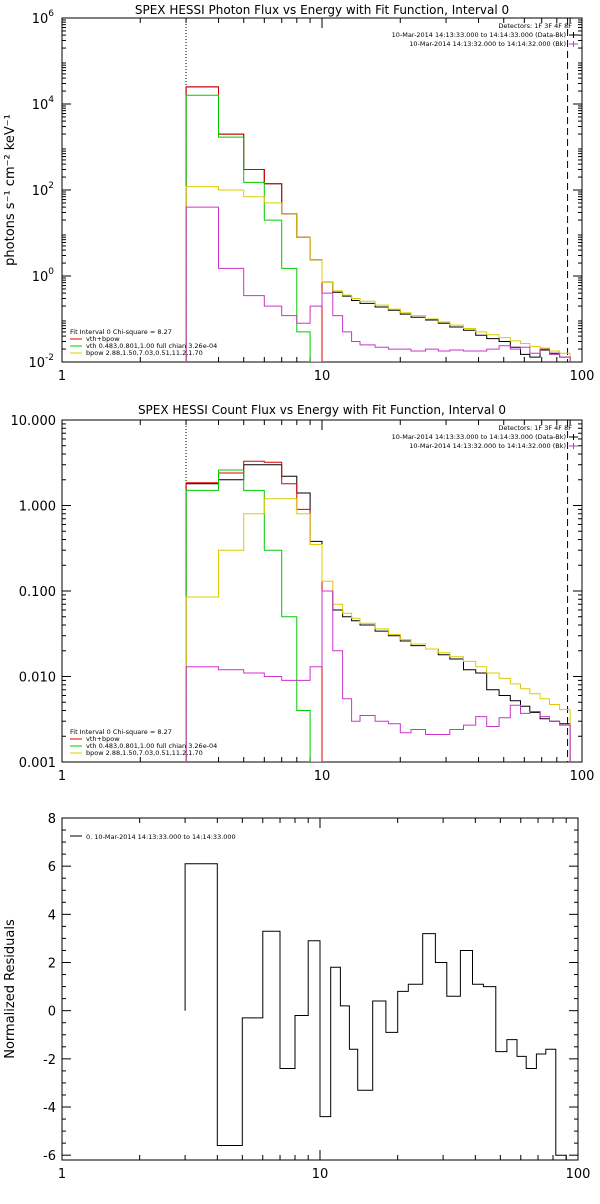 The height and width of the screenshot is (1204, 600). Describe the element at coordinates (37, 592) in the screenshot. I see `y-tick-label: 0.100` at that location.